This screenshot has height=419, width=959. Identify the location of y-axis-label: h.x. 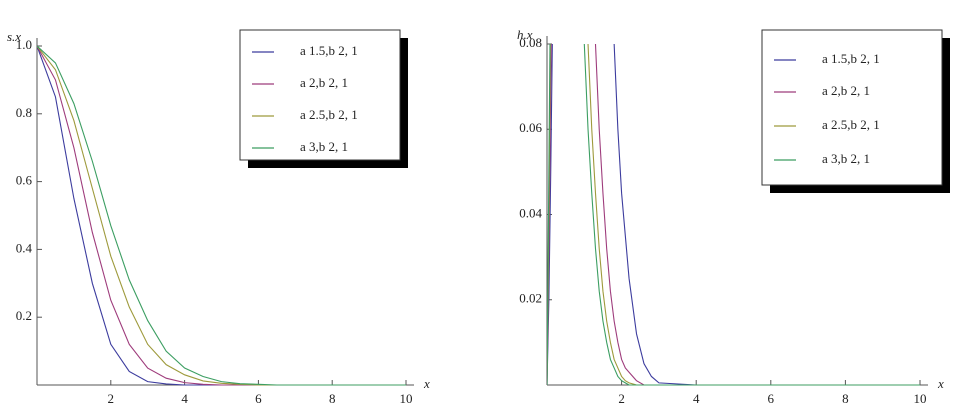
(525, 34).